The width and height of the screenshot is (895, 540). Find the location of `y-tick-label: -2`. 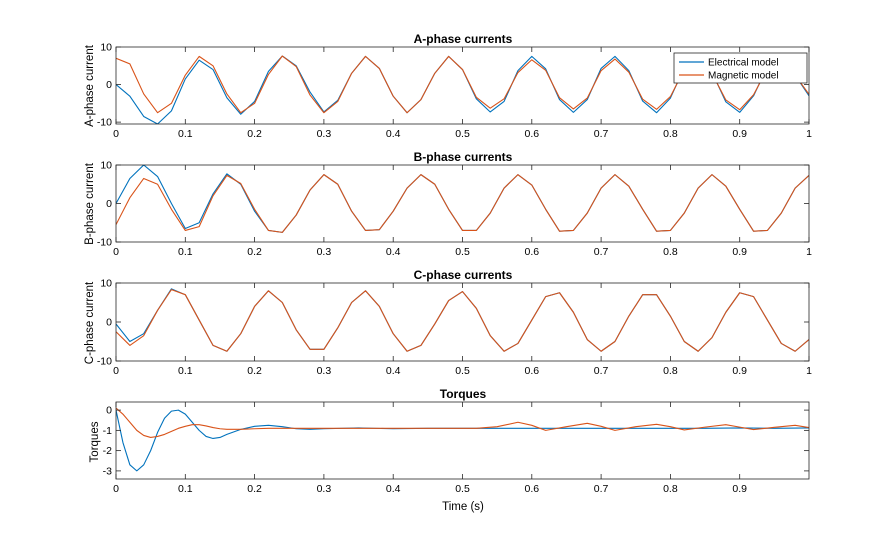

y-tick-label: -2 is located at coordinates (107, 451).